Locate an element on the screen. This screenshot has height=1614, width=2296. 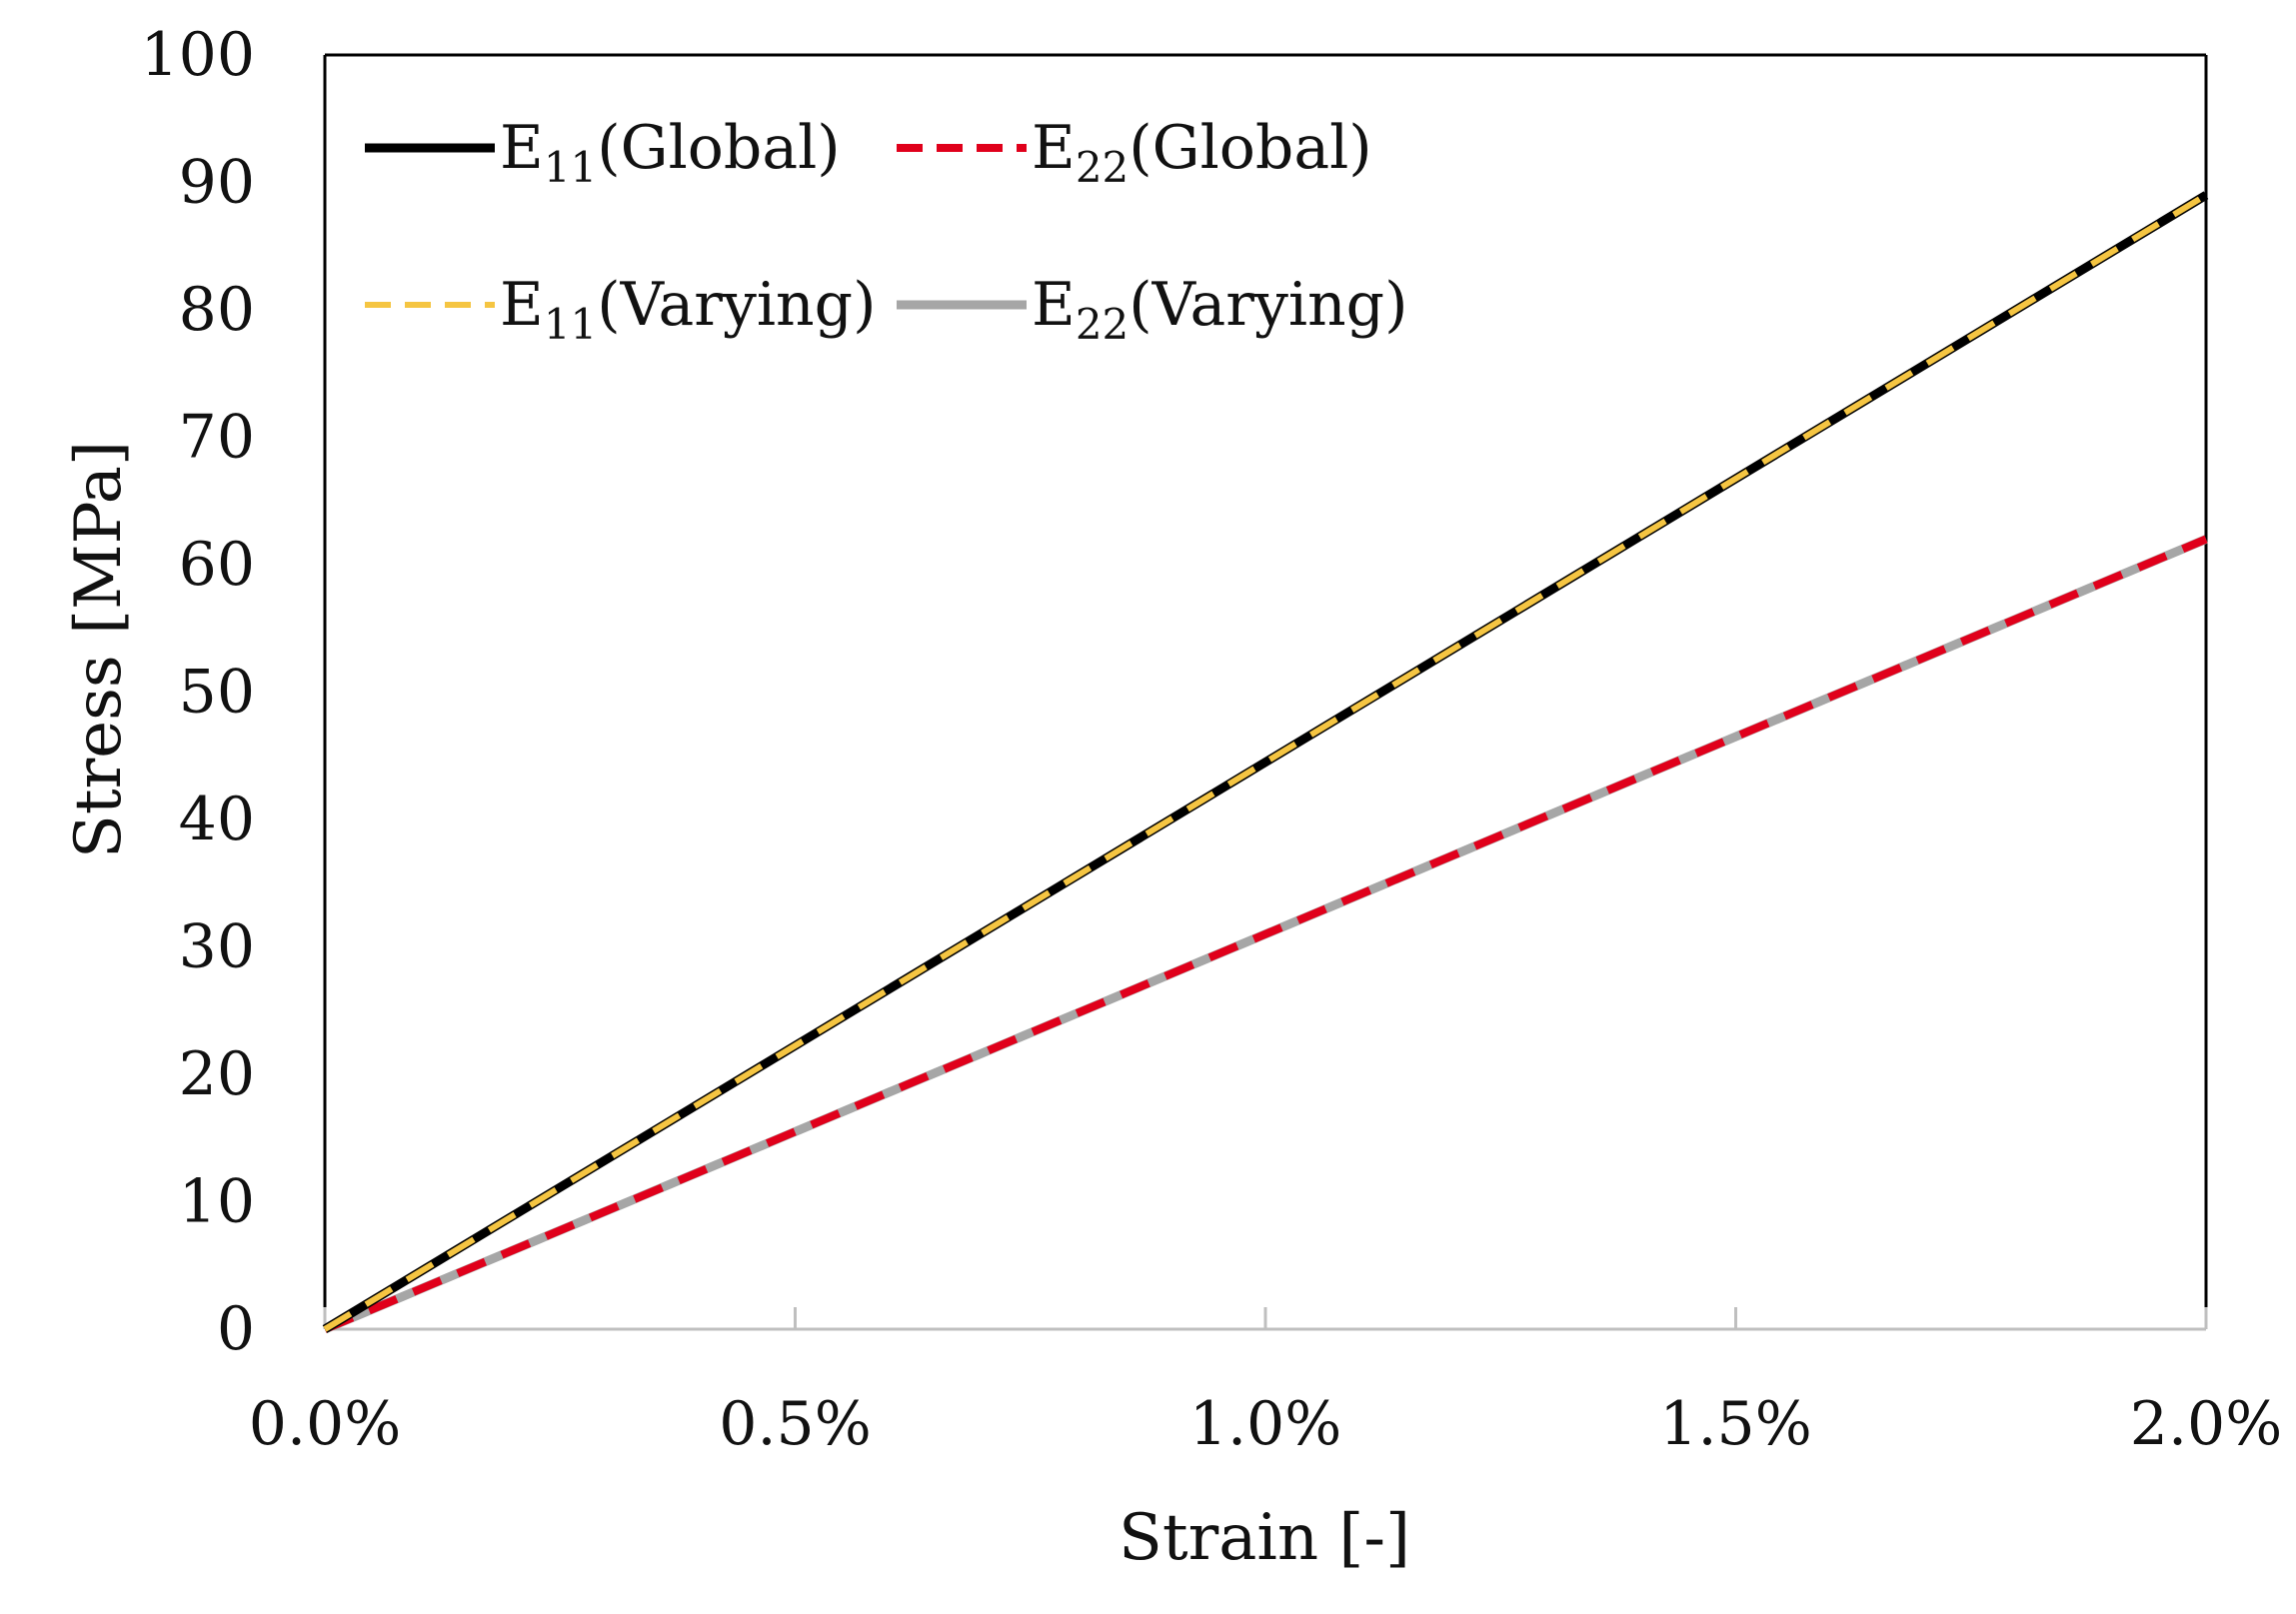
x-tick-label: 0.5% is located at coordinates (795, 1424).